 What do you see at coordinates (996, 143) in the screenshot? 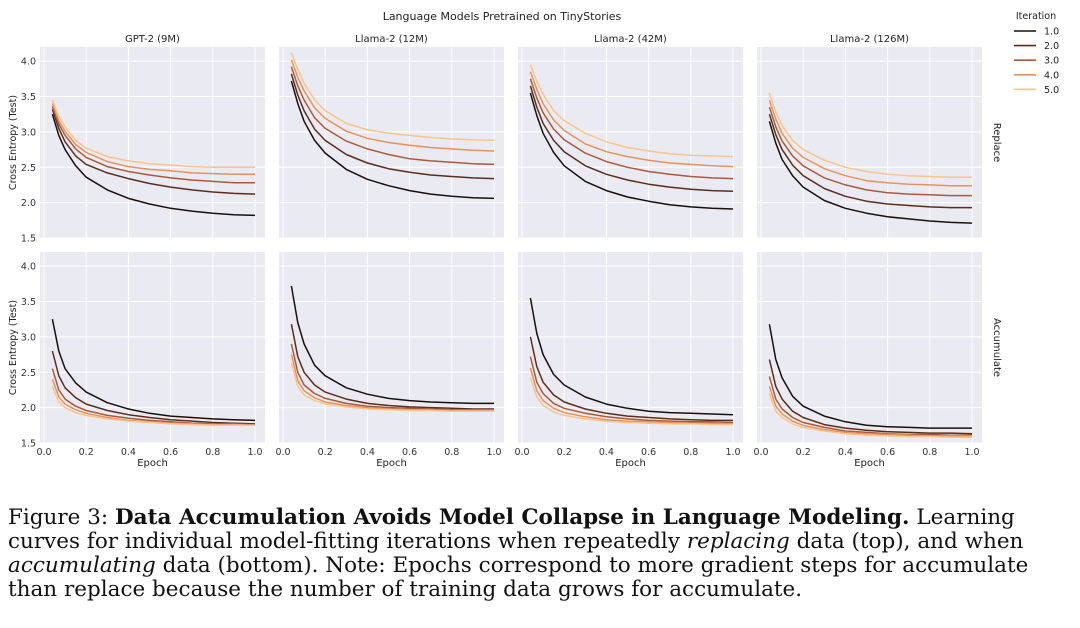
I see `row-label: Replace` at bounding box center [996, 143].